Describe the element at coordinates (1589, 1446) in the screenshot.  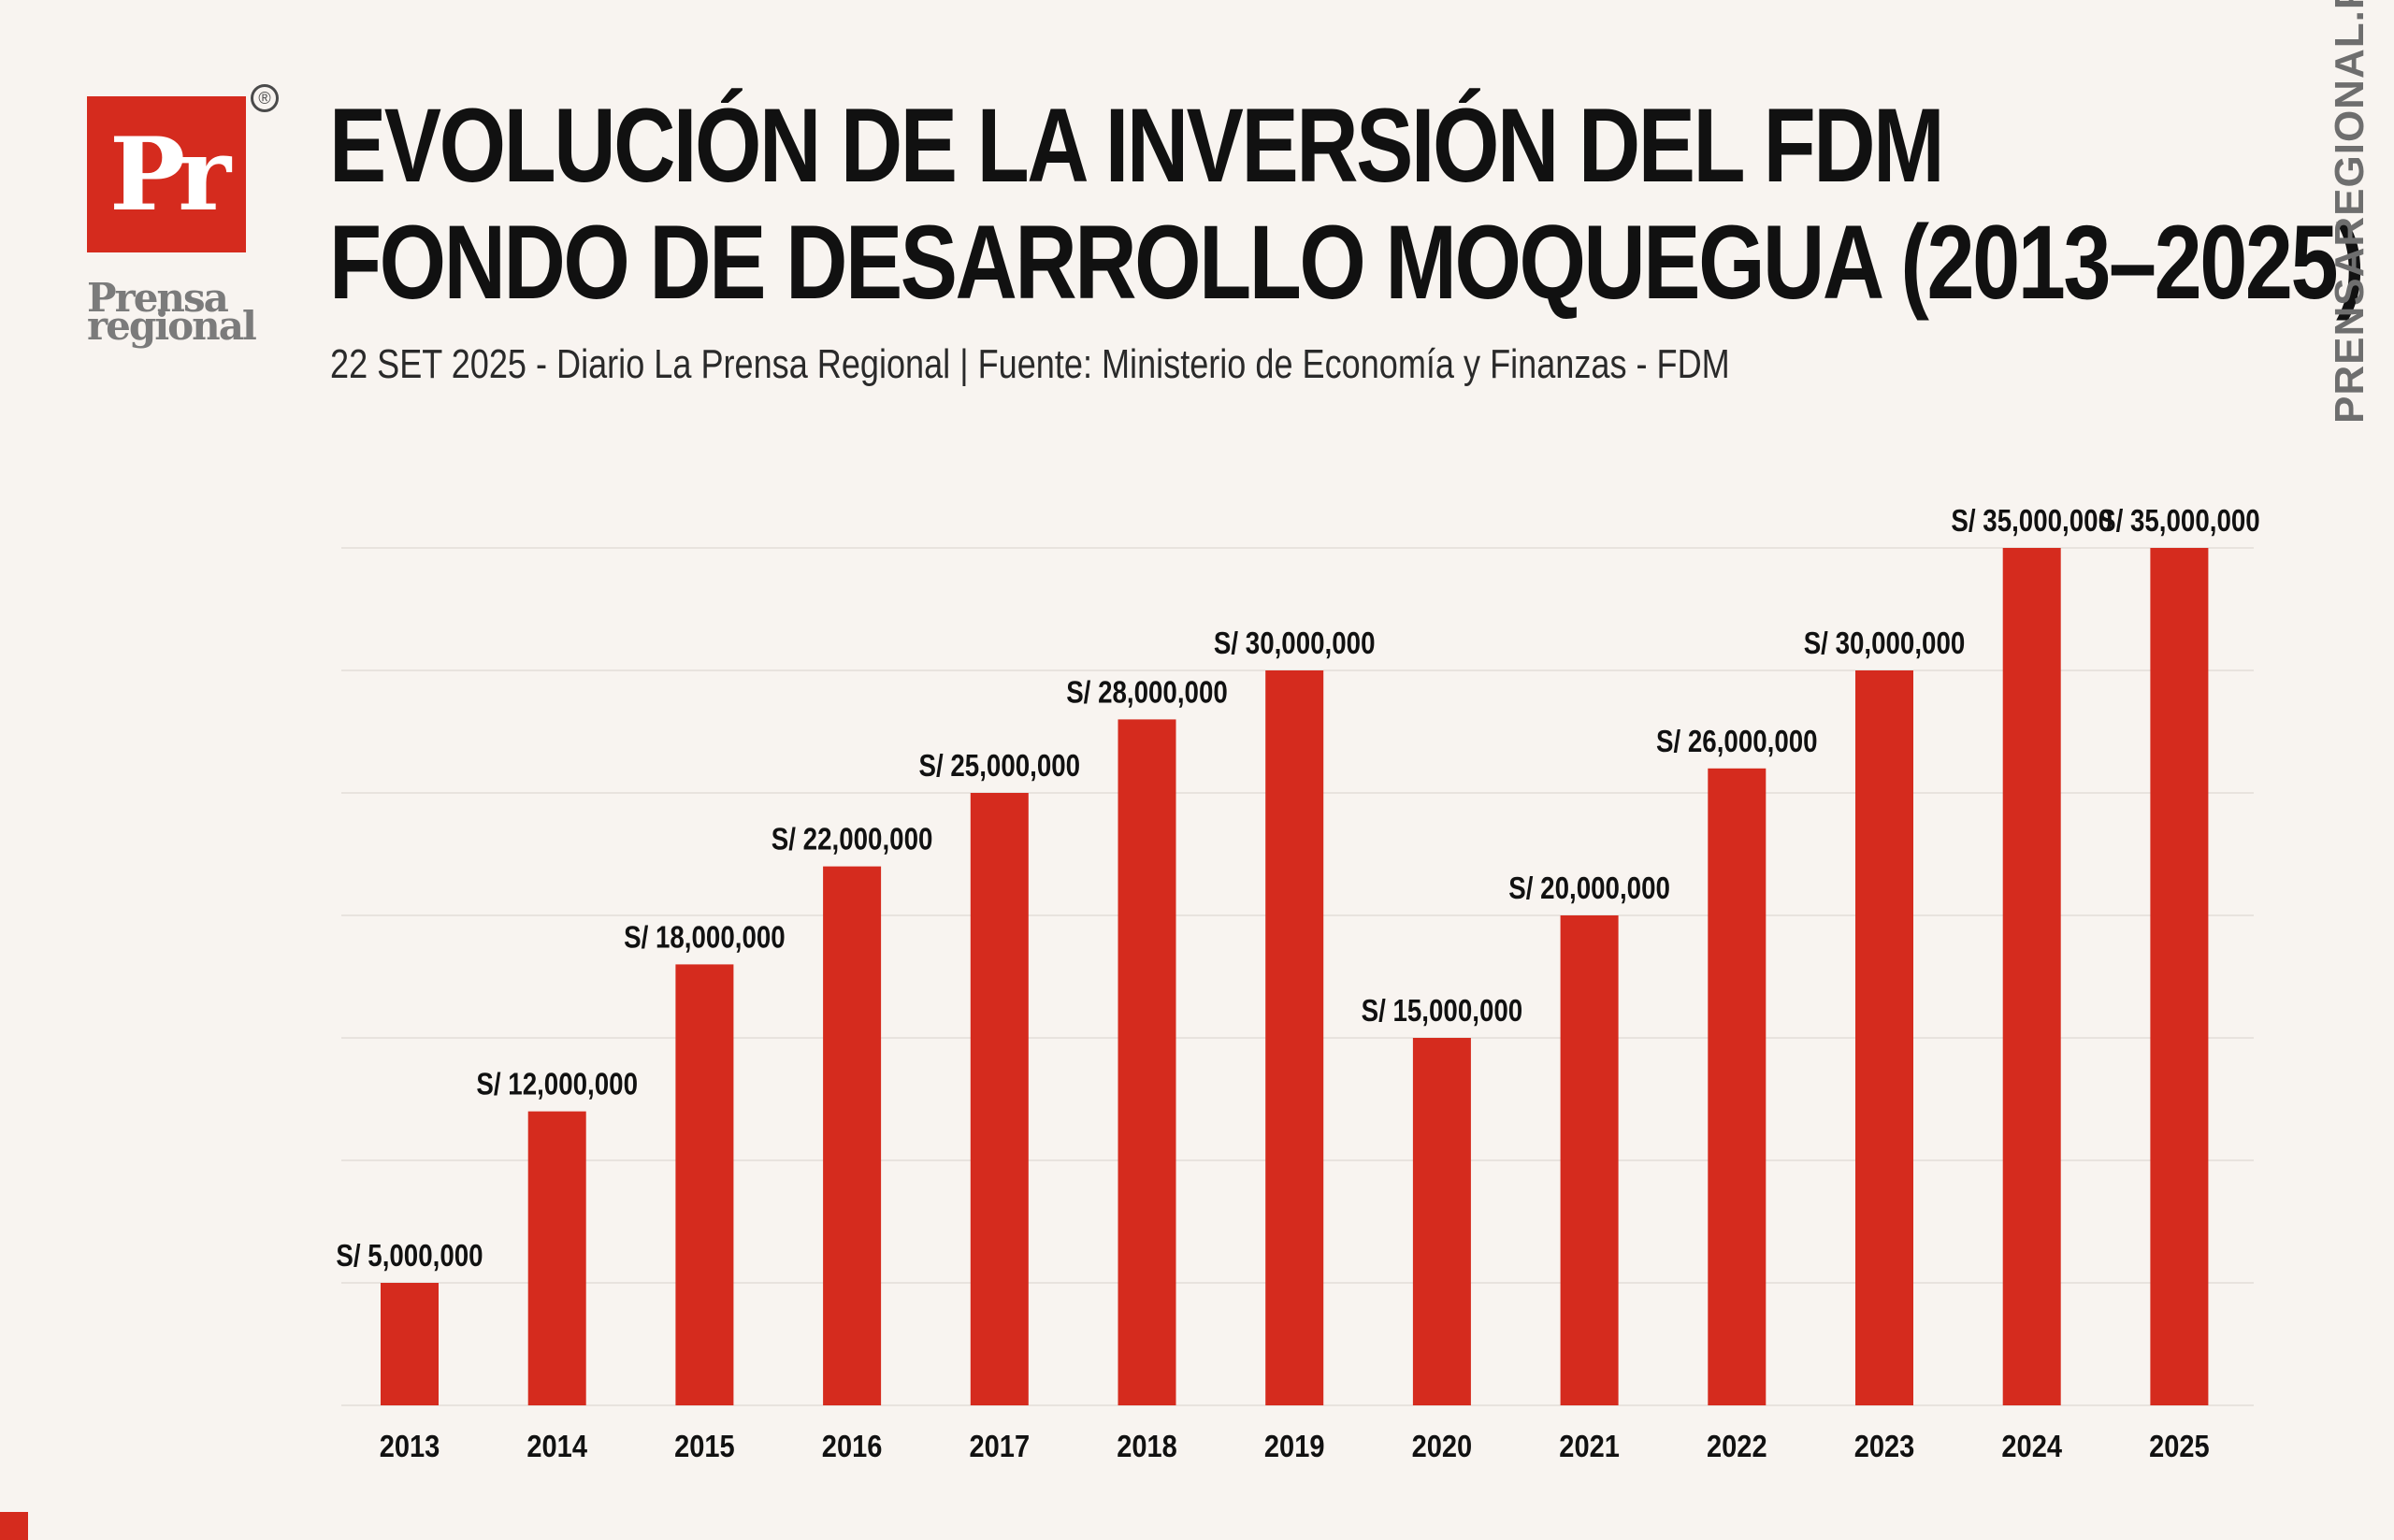
I see `x-tick-label-2021: 2021` at that location.